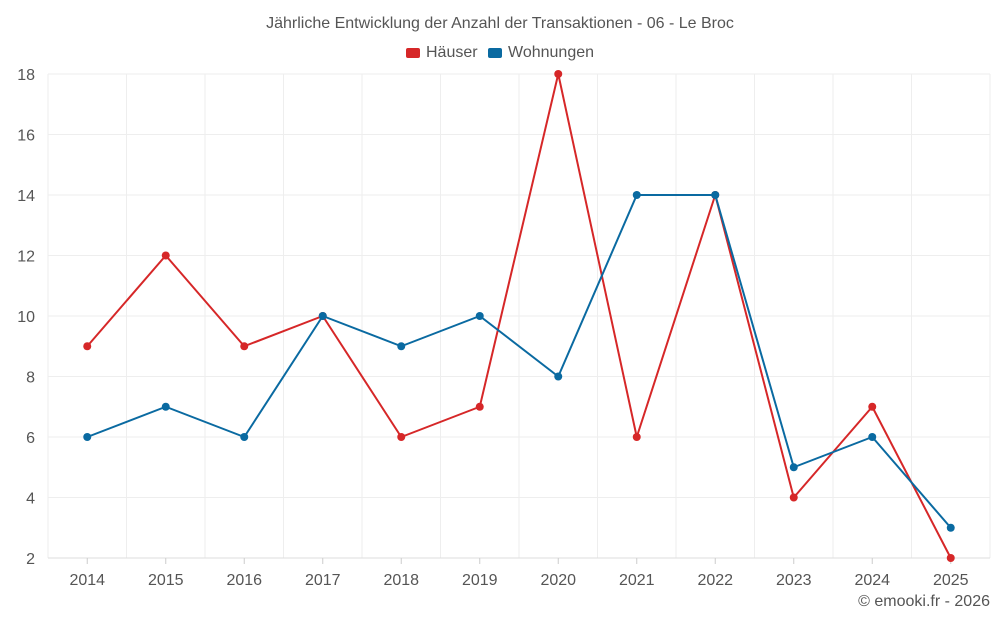 This screenshot has width=1000, height=625. Describe the element at coordinates (322, 316) in the screenshot. I see `series-1-point-2017` at that location.